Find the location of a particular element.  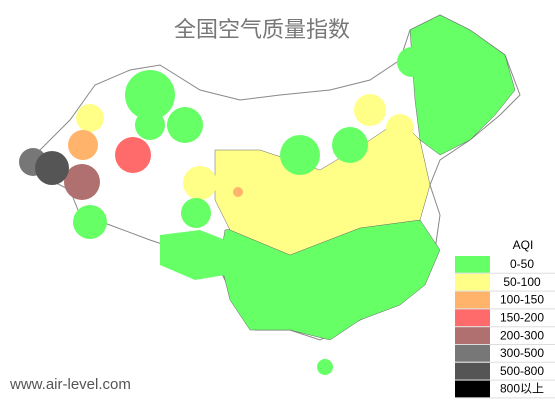

legend-label: 800以上 is located at coordinates (522, 389).